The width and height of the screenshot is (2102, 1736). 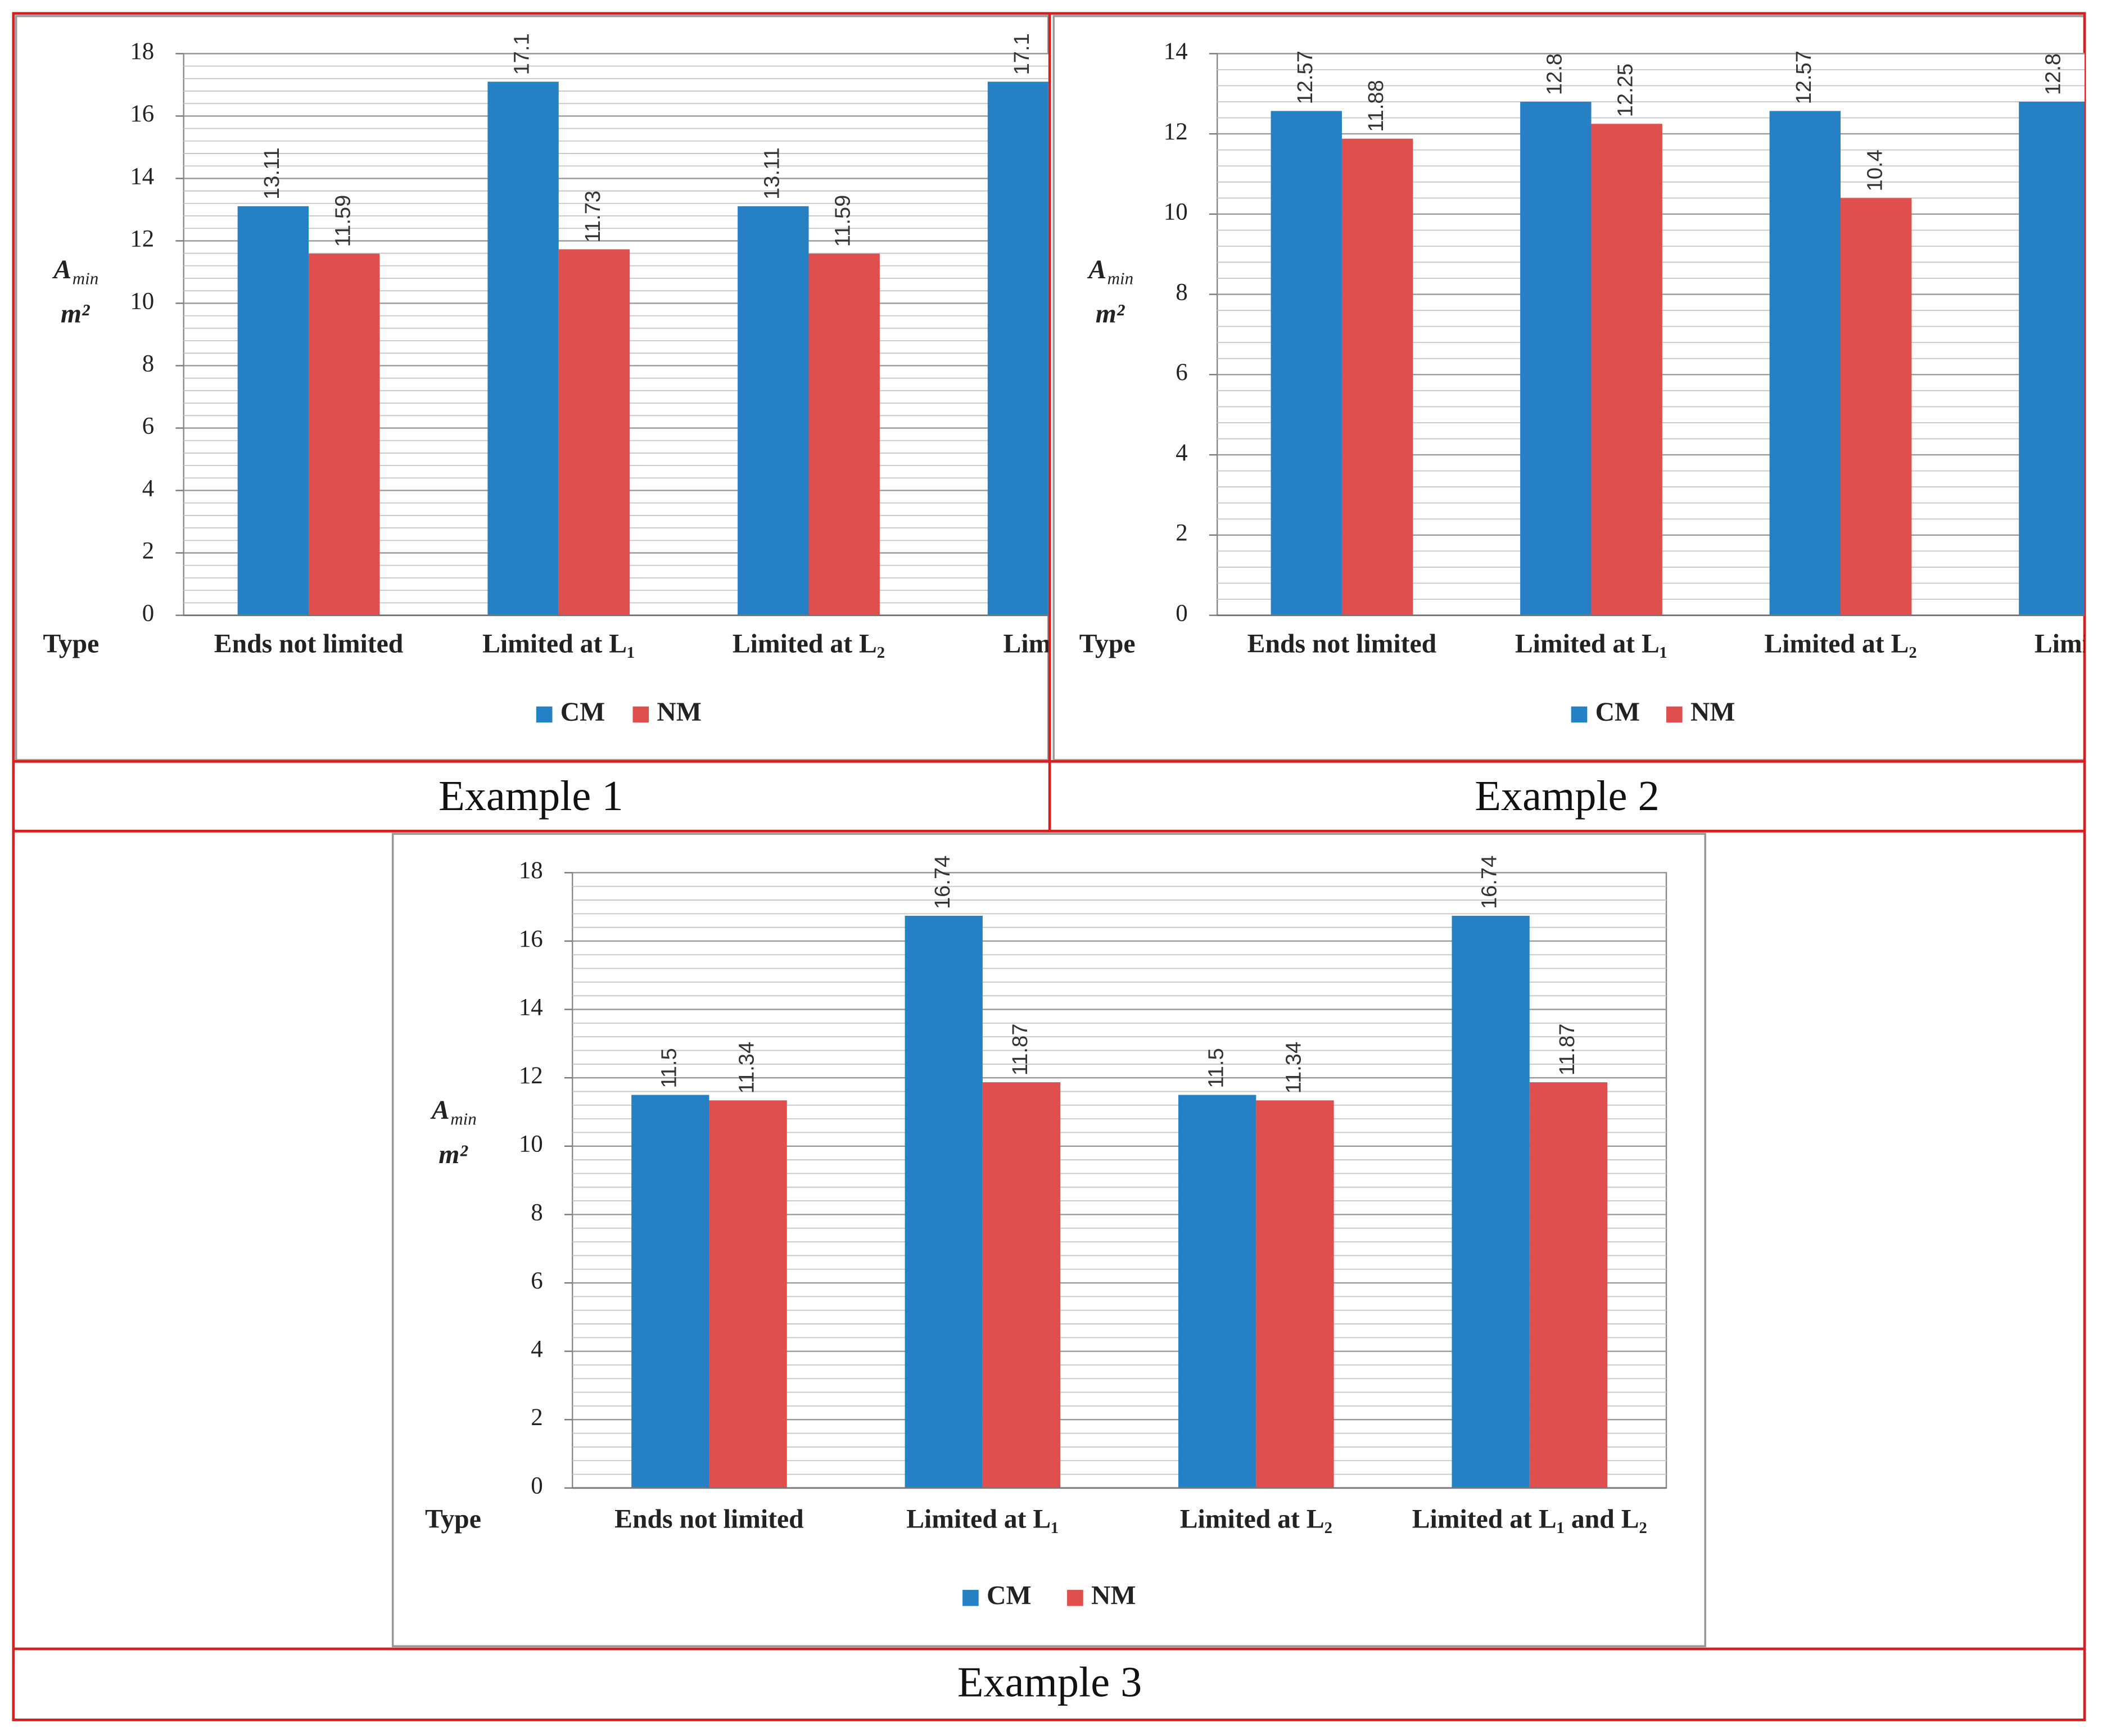 What do you see at coordinates (1376, 106) in the screenshot?
I see `value-label: 11.88` at bounding box center [1376, 106].